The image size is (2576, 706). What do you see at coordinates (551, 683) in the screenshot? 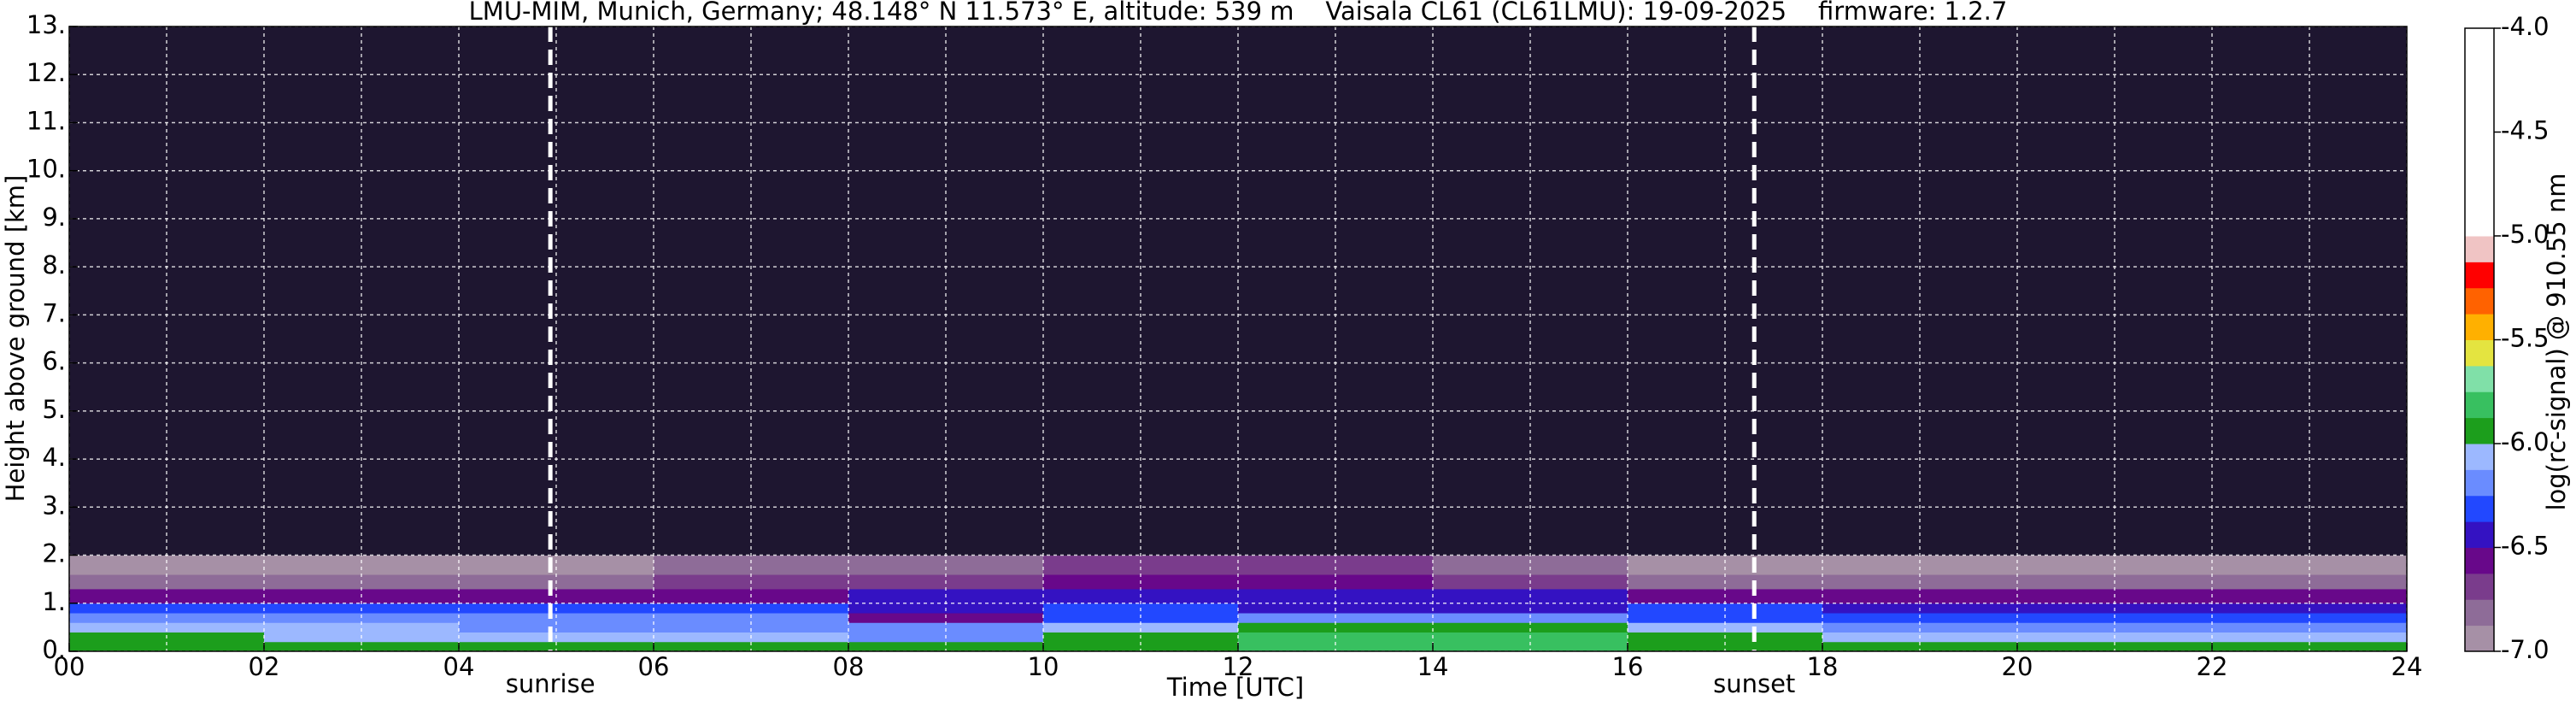
I see `annotation-label: sunrise` at bounding box center [551, 683].